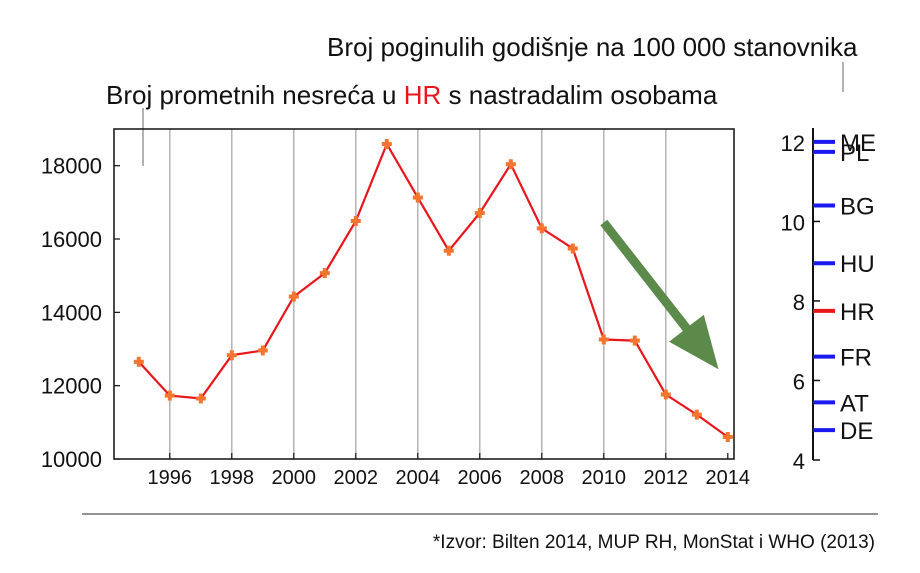 This screenshot has width=920, height=573. I want to click on data-point-2007, so click(510, 164).